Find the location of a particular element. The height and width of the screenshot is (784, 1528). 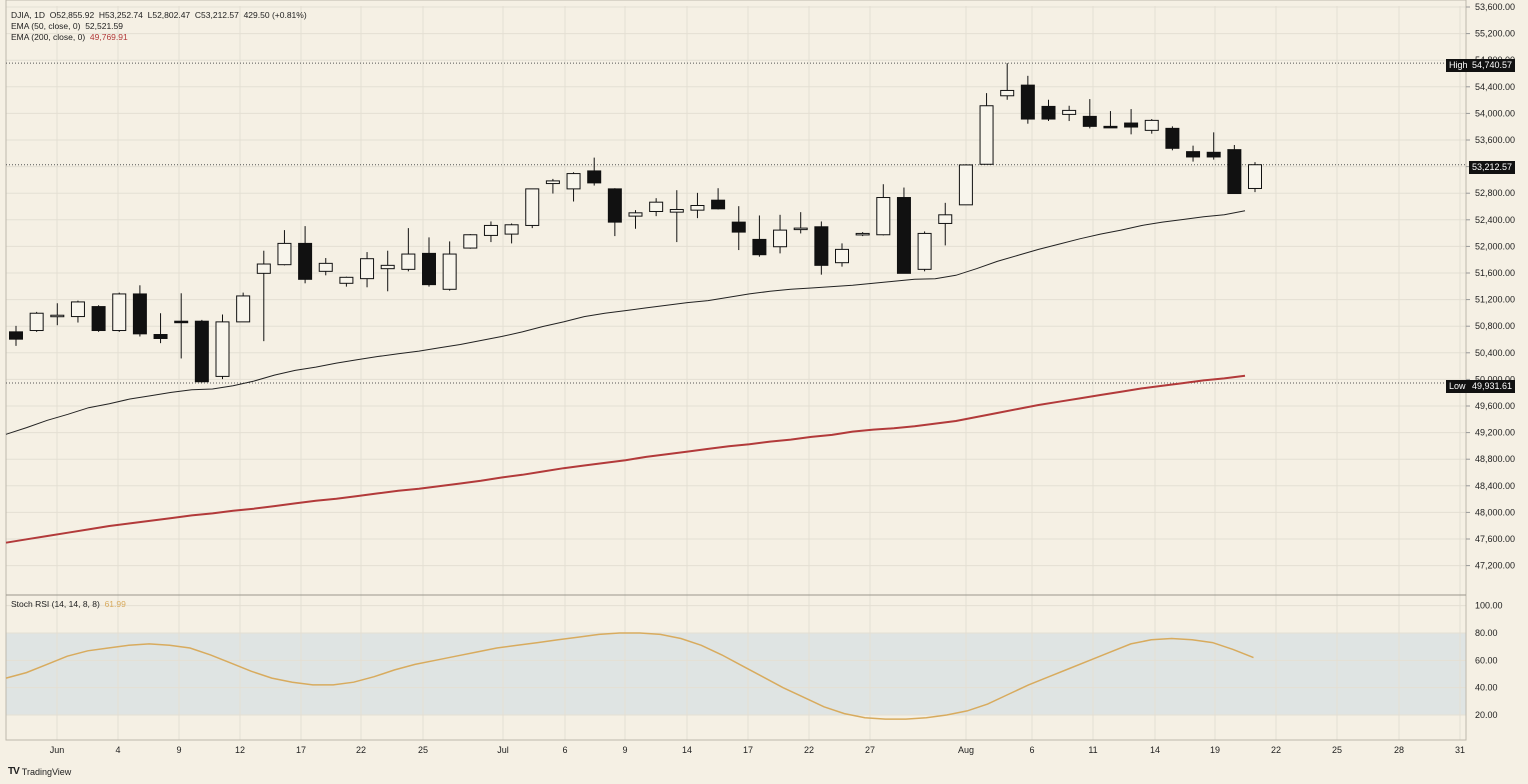

stoch-rsi-line is located at coordinates (629, 676).